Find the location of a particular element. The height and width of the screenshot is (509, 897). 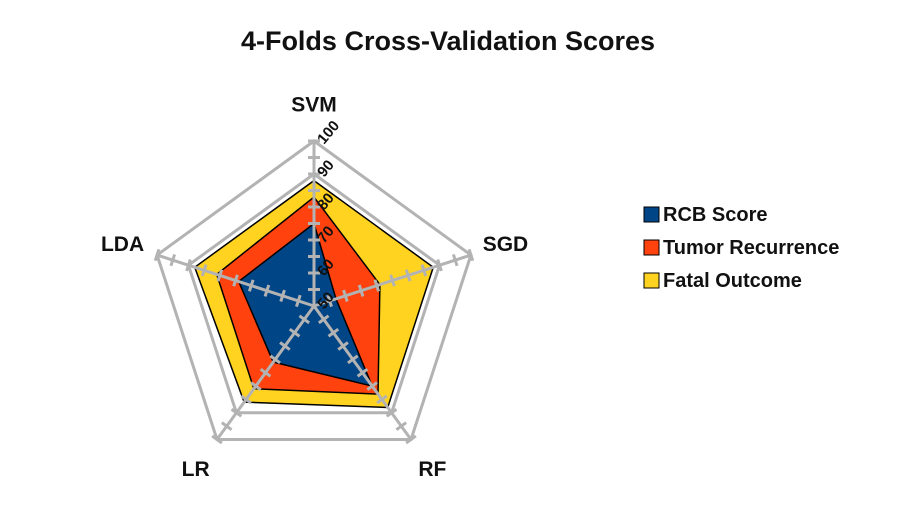

axis-label-sgd: SGD is located at coordinates (506, 244).